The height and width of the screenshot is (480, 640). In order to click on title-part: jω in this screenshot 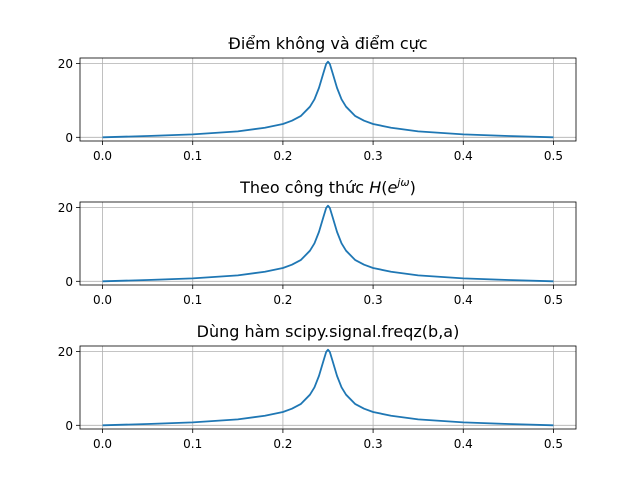, I will do `click(402, 182)`.